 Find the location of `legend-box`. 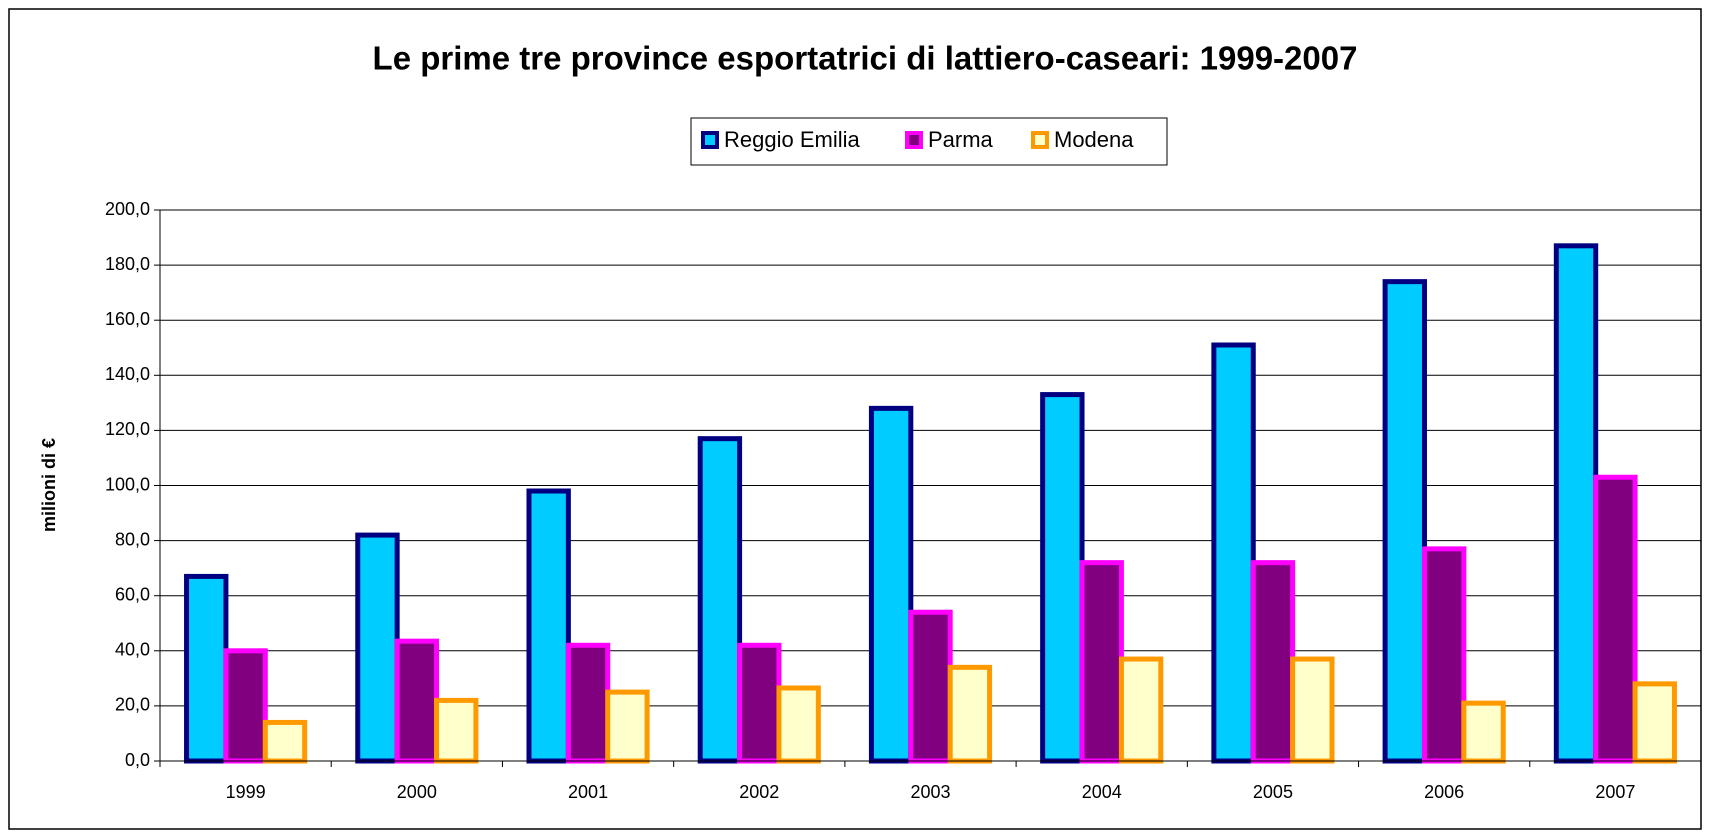

legend-box is located at coordinates (929, 141).